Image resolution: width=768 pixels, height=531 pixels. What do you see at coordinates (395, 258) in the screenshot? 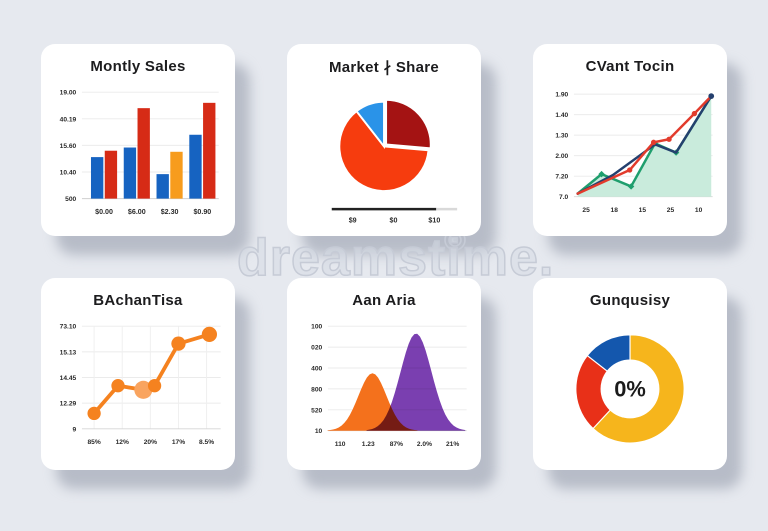
I see `dreamstime-watermark: dreamstime.` at bounding box center [395, 258].